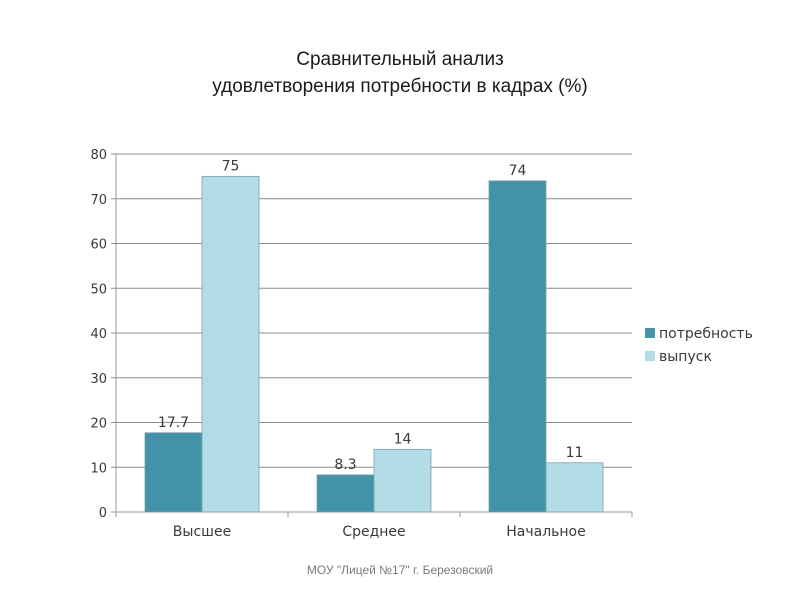 Image resolution: width=800 pixels, height=600 pixels. I want to click on y-axis: 0 10 20 30 40 50 60 70 80, so click(103, 334).